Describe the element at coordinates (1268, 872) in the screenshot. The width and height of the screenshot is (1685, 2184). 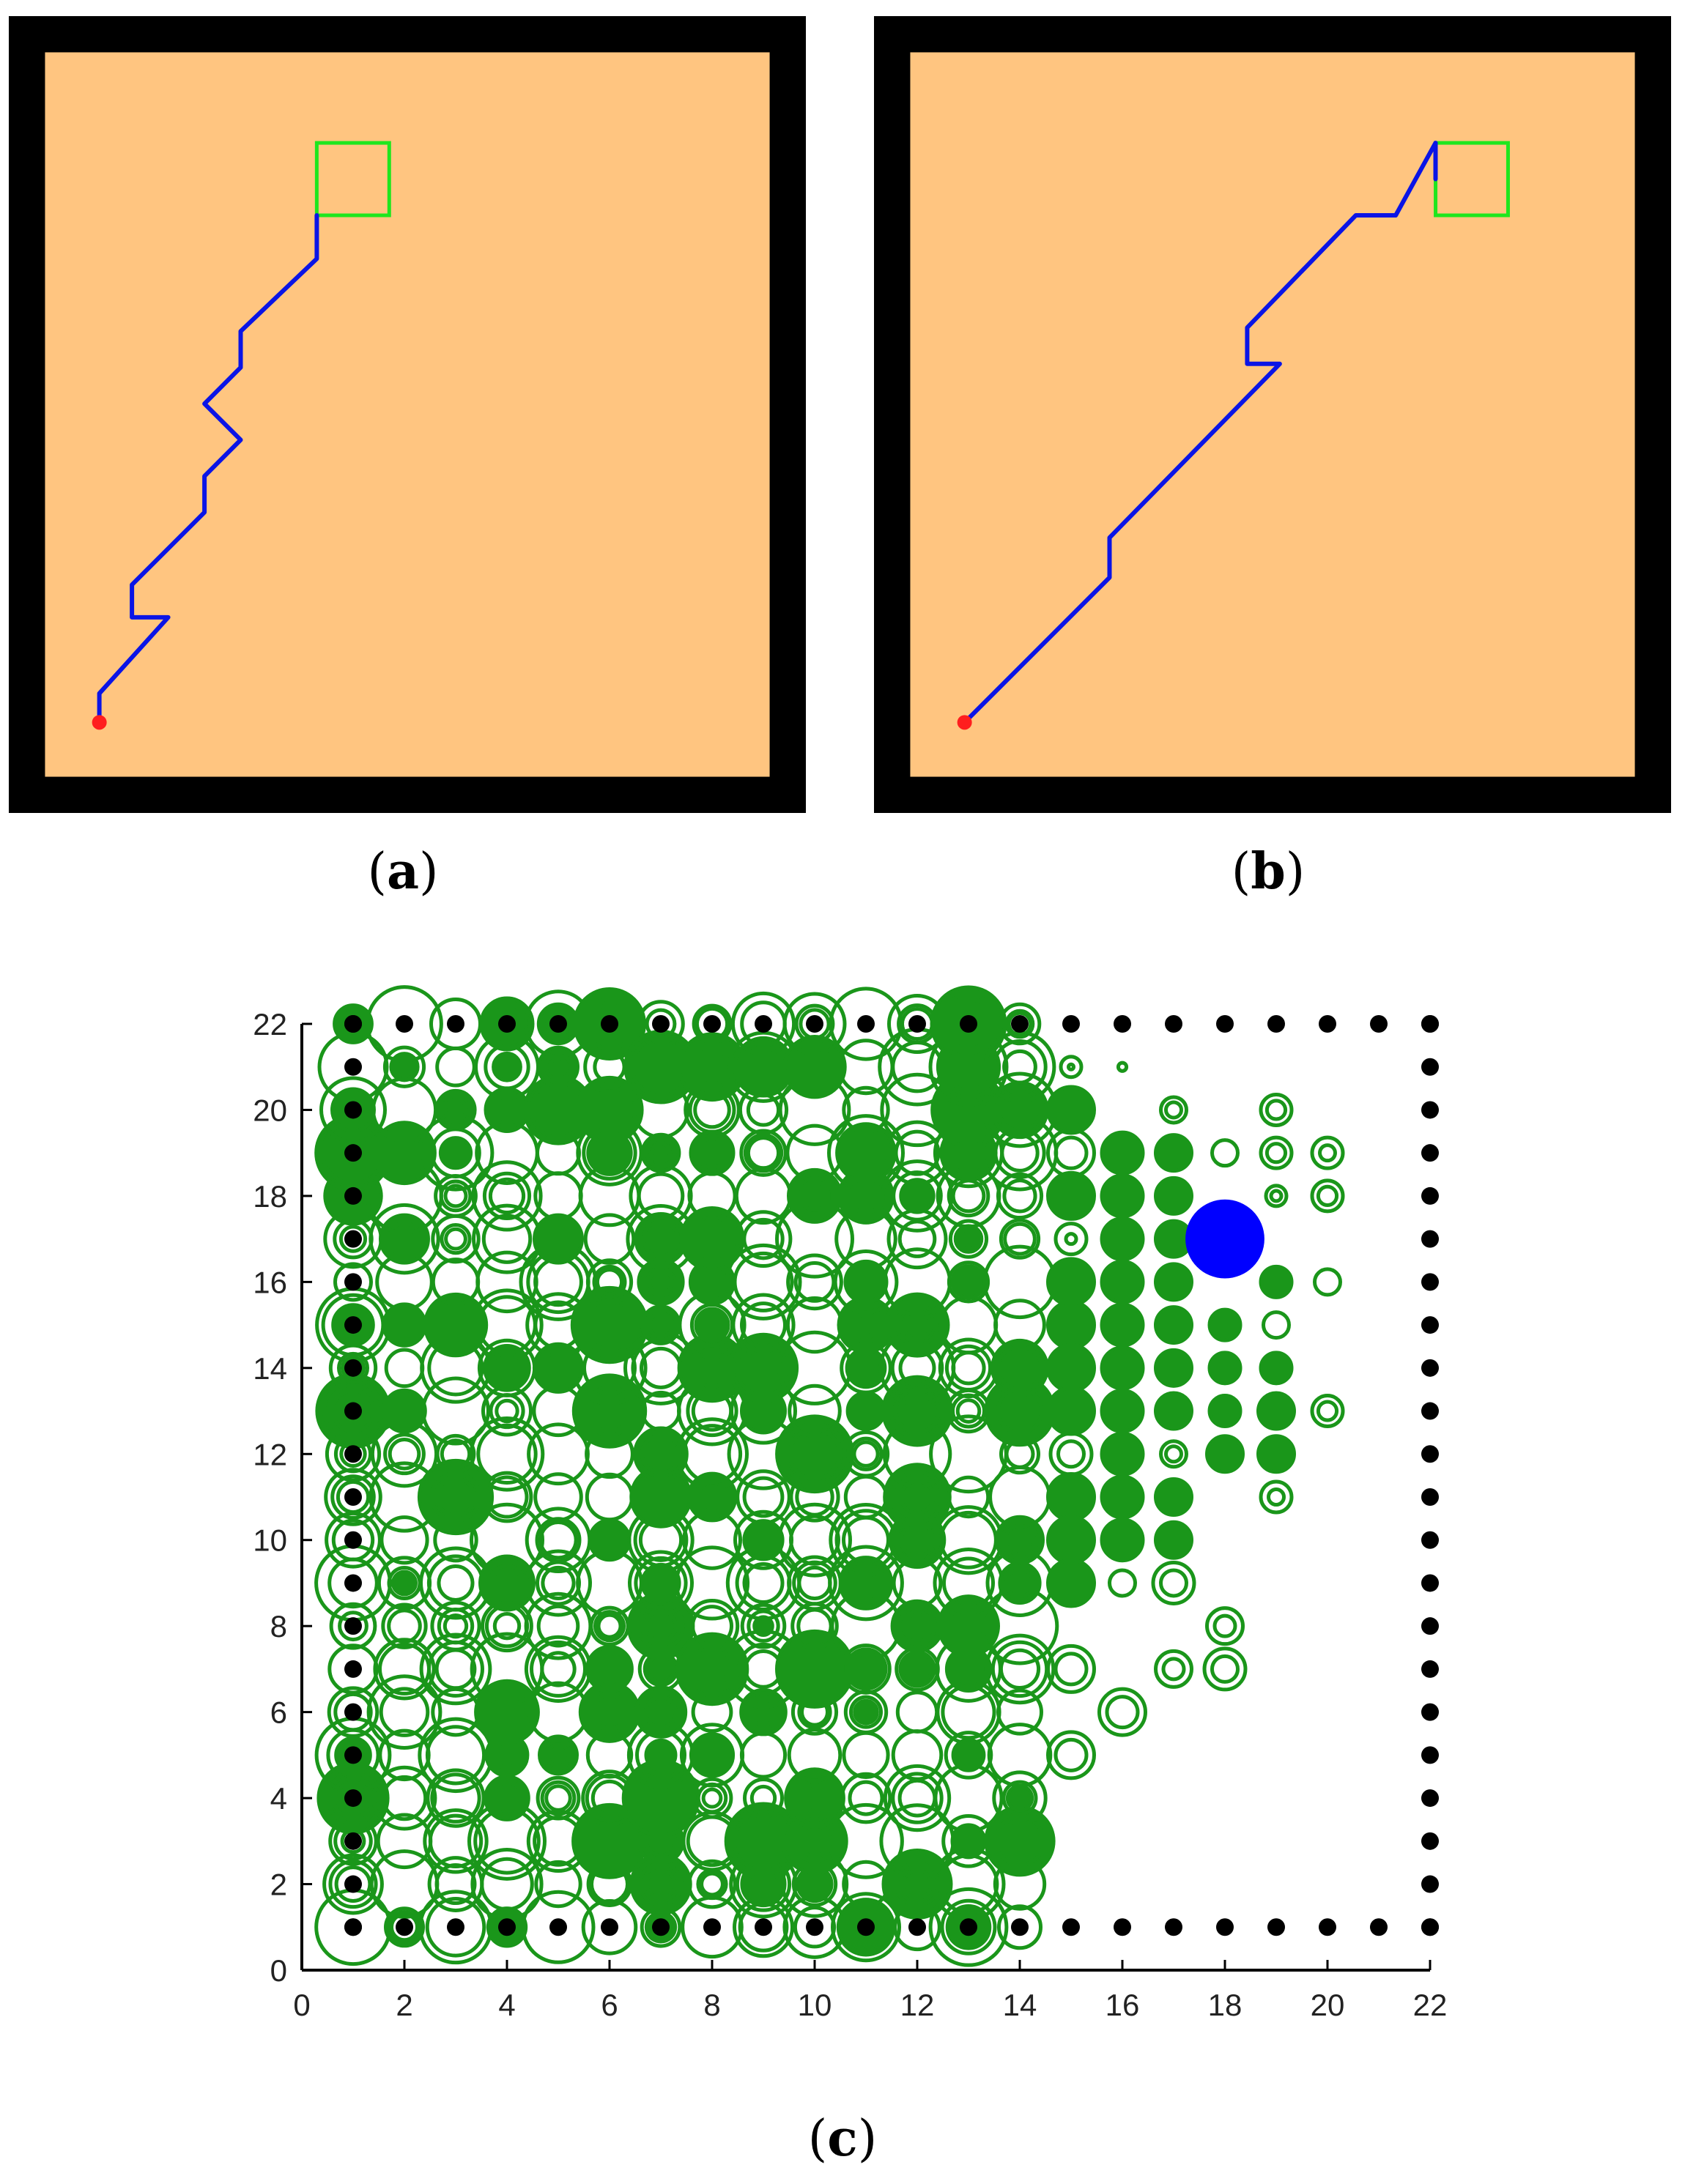
I see `panel-label-b: (b)` at that location.